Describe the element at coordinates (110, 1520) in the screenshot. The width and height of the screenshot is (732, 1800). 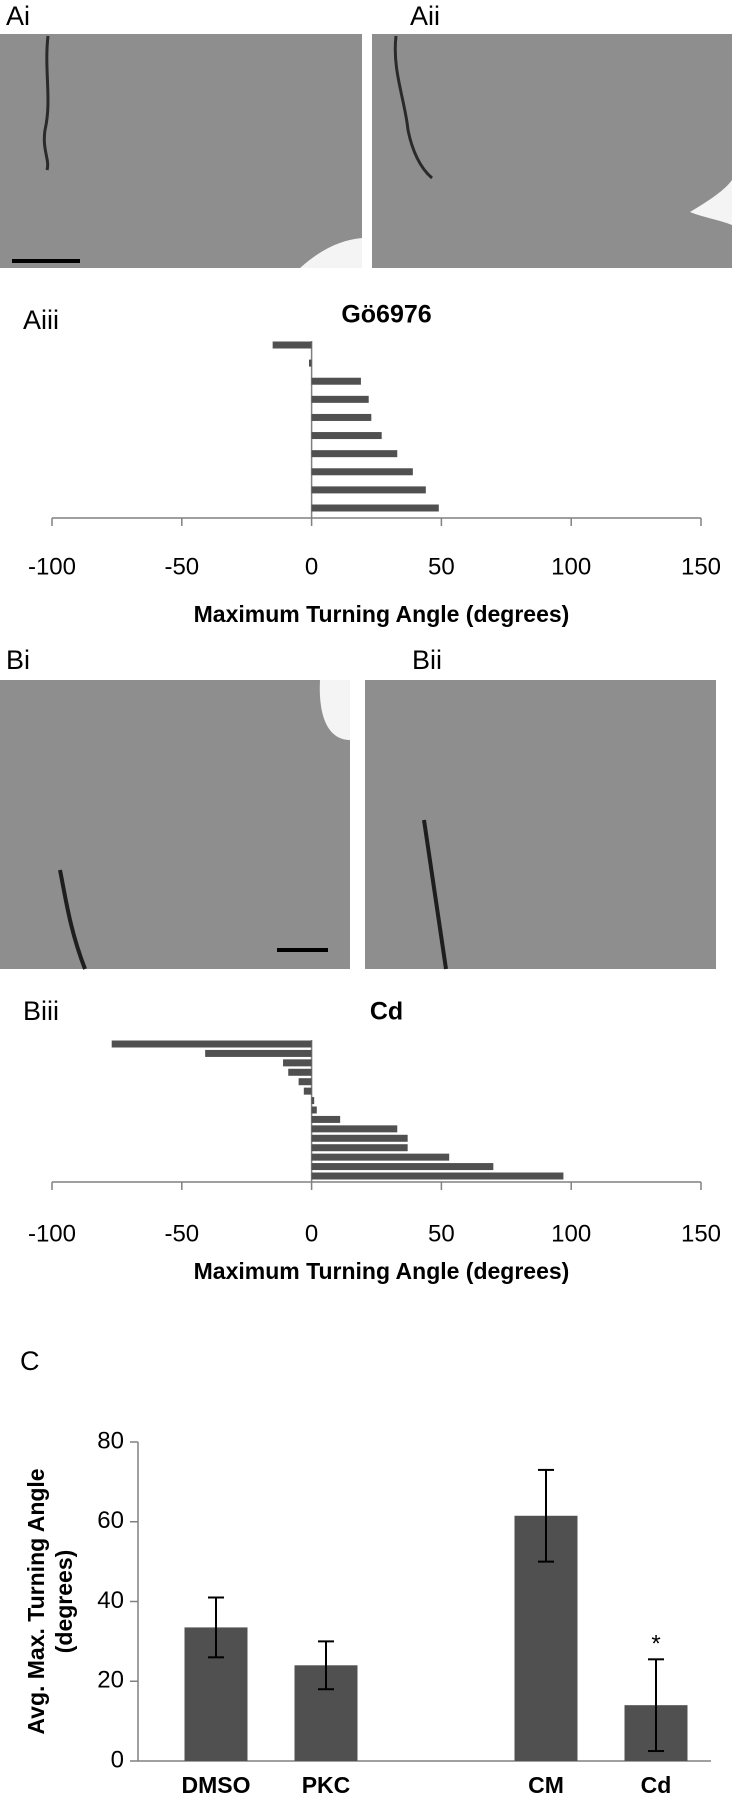
I see `y-tick-label: 60` at that location.